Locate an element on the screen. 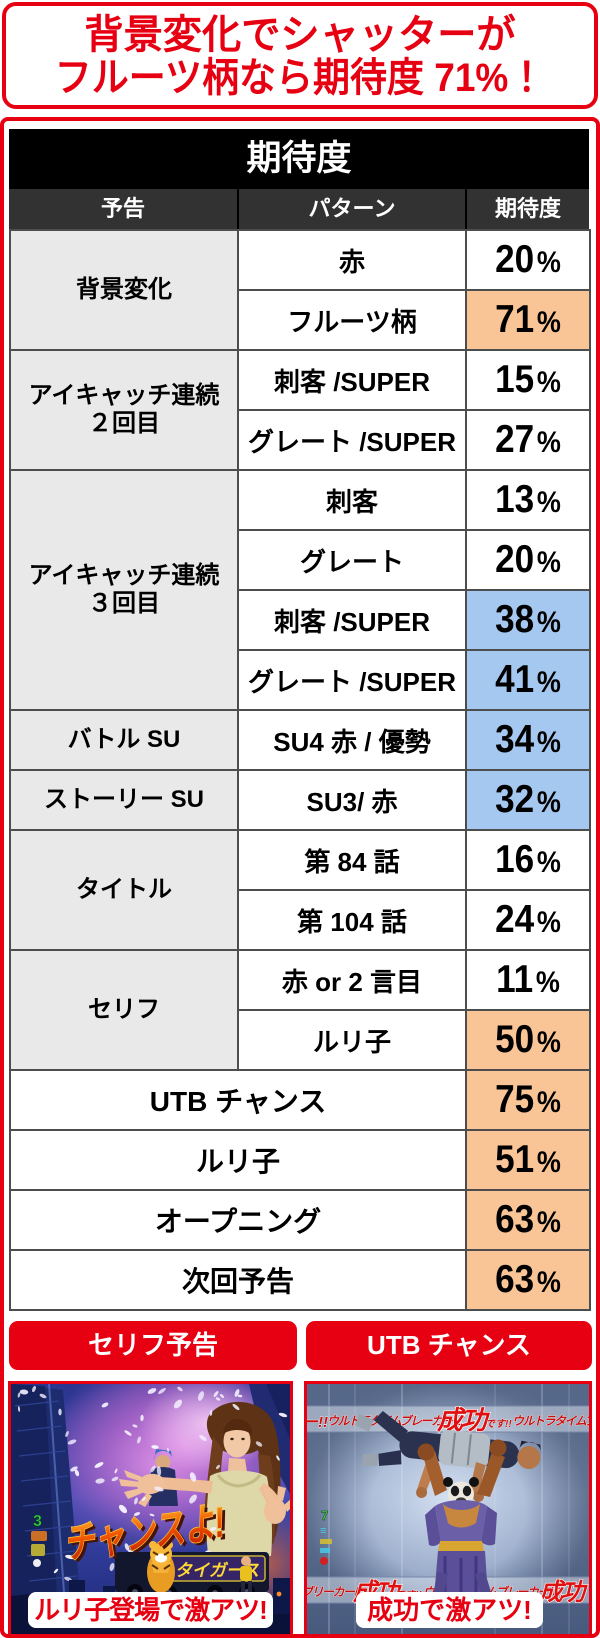 Image resolution: width=600 pixels, height=1638 pixels. svg-text: ー!! is located at coordinates (317, 1422).